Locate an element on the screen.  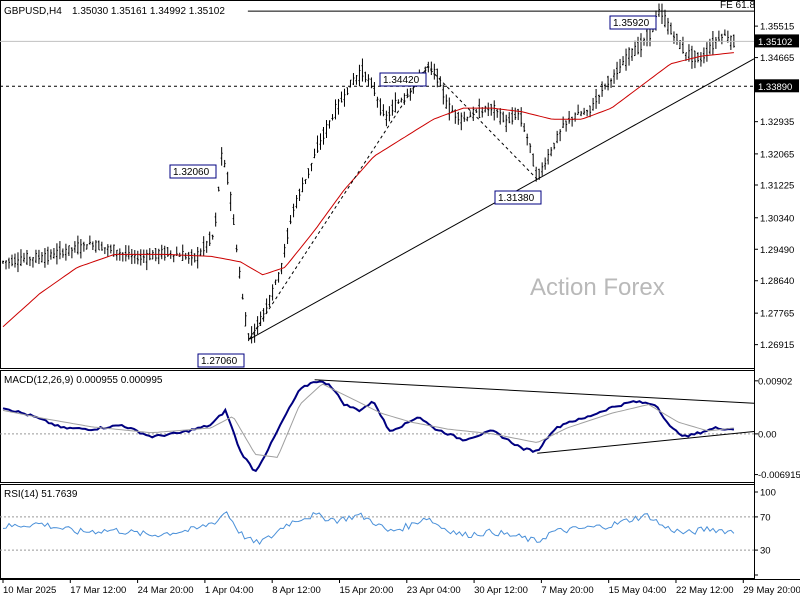
level-price-box is located at coordinates (777, 86).